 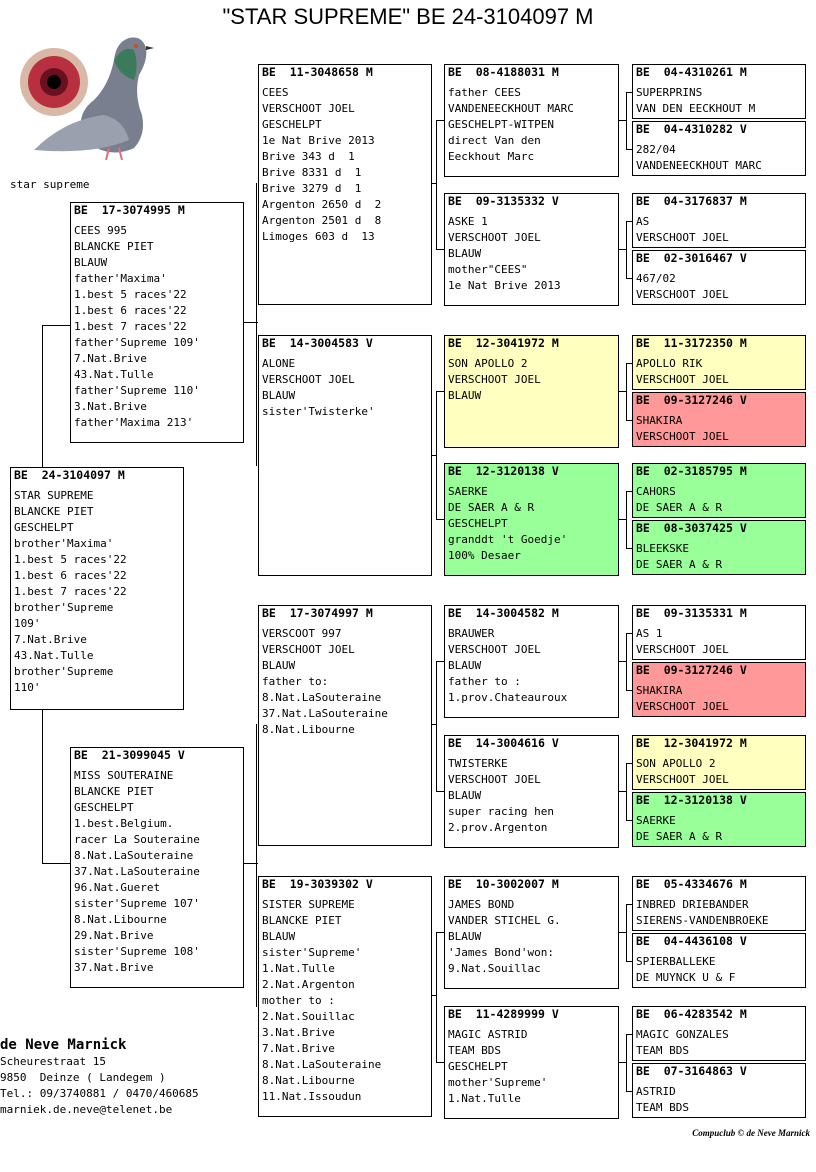 I want to click on bird-info-line: 37.Nat.LaSouteraine, so click(x=137, y=871).